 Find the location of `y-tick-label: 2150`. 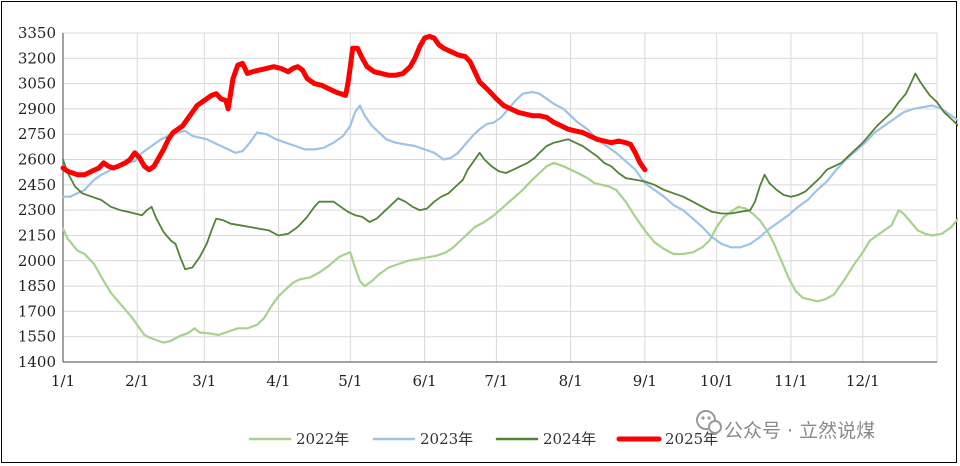

y-tick-label: 2150 is located at coordinates (37, 235).